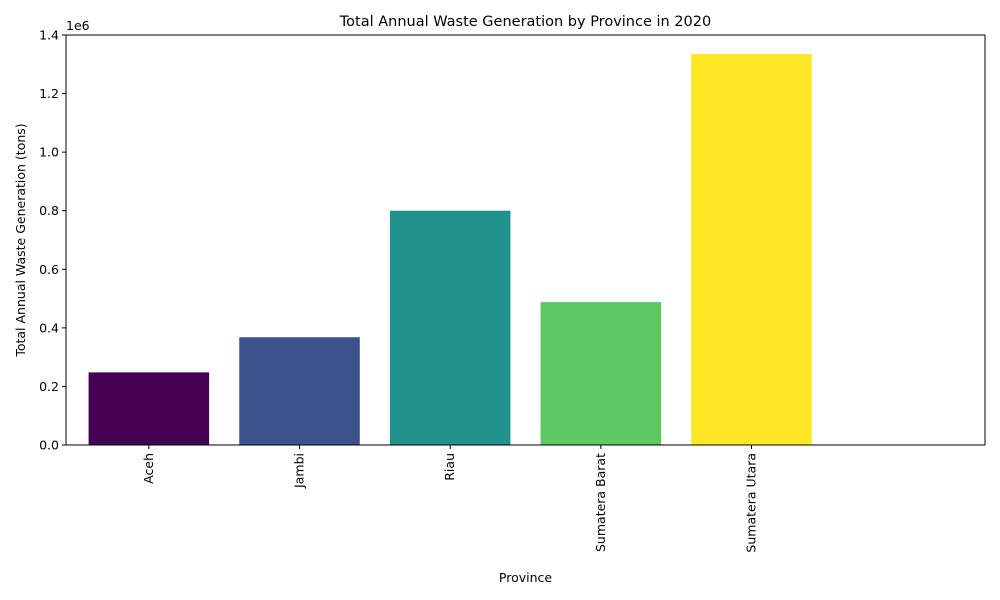  I want to click on x-tick-label: Riau, so click(449, 467).